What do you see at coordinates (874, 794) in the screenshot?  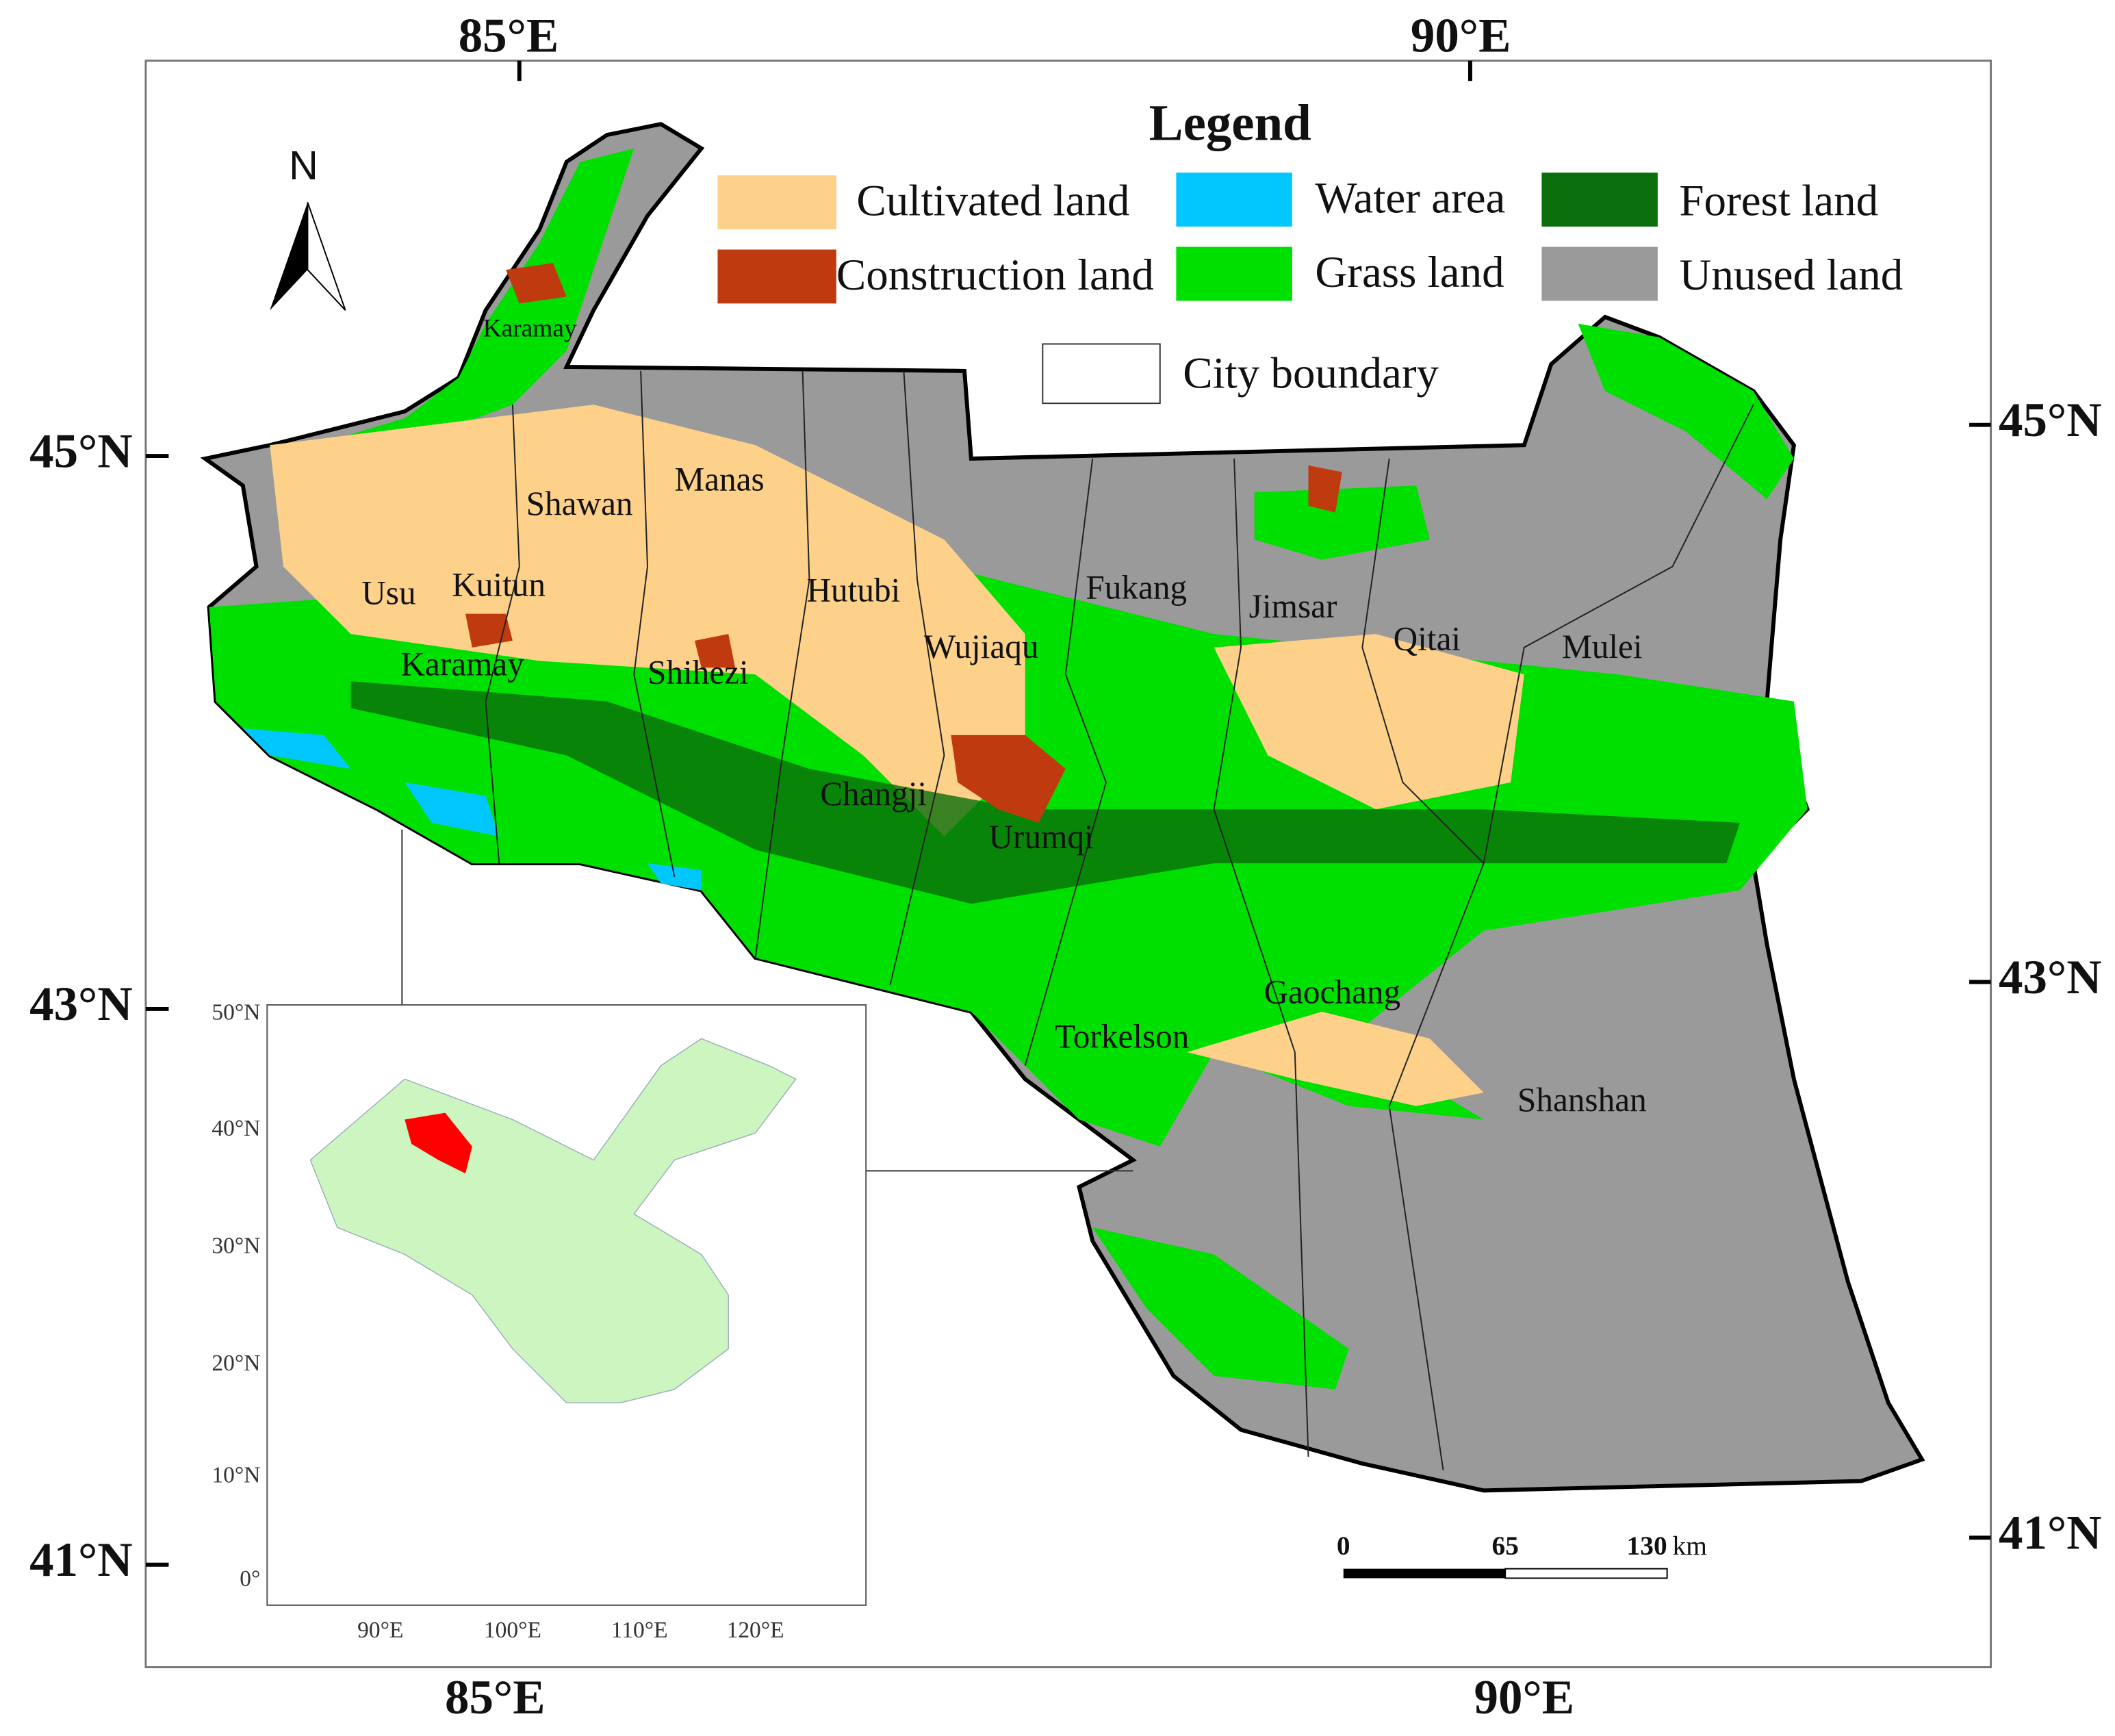 I see `city-label: Changji` at bounding box center [874, 794].